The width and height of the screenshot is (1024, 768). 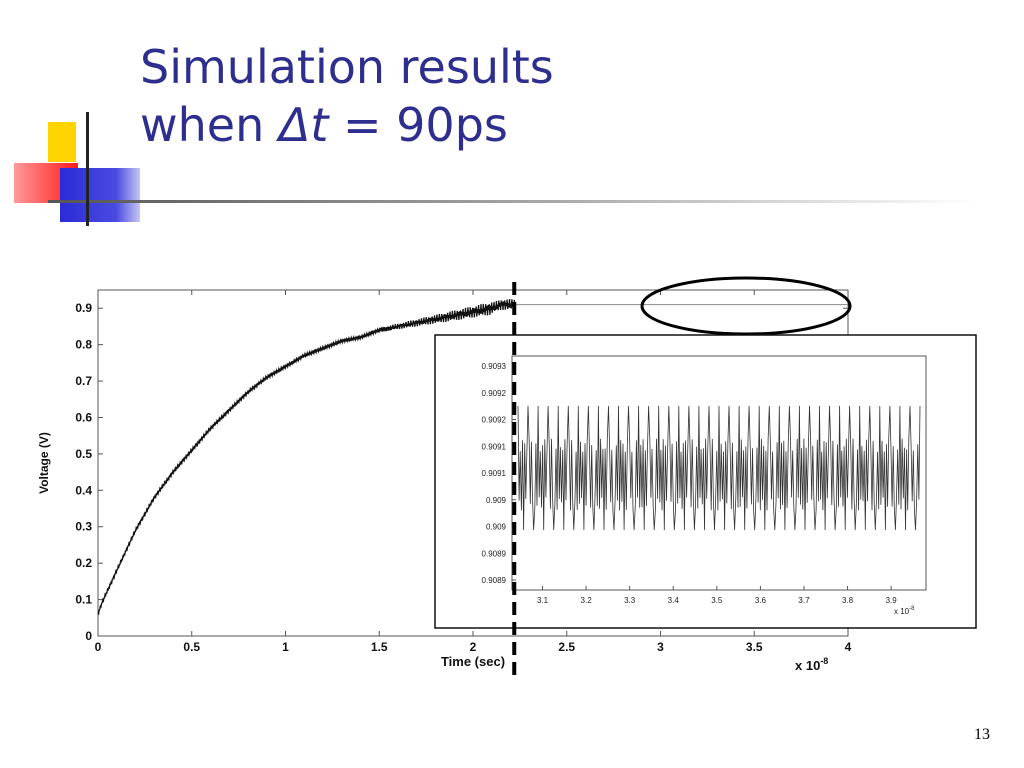 I want to click on y-tick-label: 0.2, so click(x=83, y=563).